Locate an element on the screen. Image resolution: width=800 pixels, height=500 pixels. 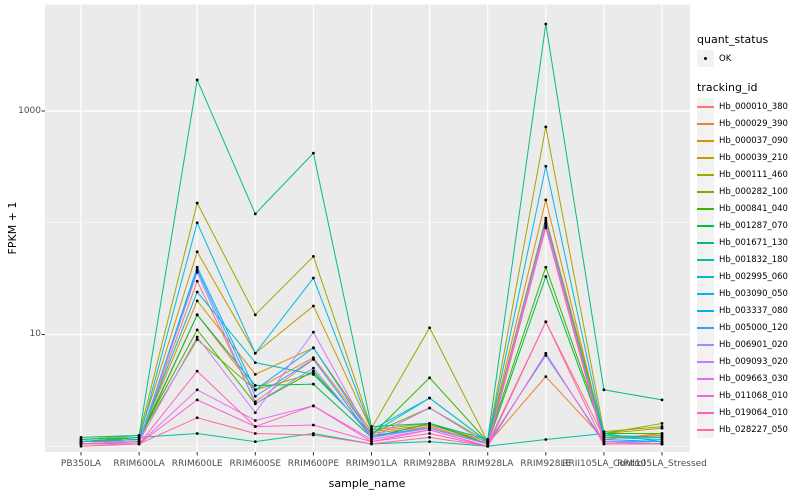
legend-label: Hb_006901_020 is located at coordinates (753, 344).